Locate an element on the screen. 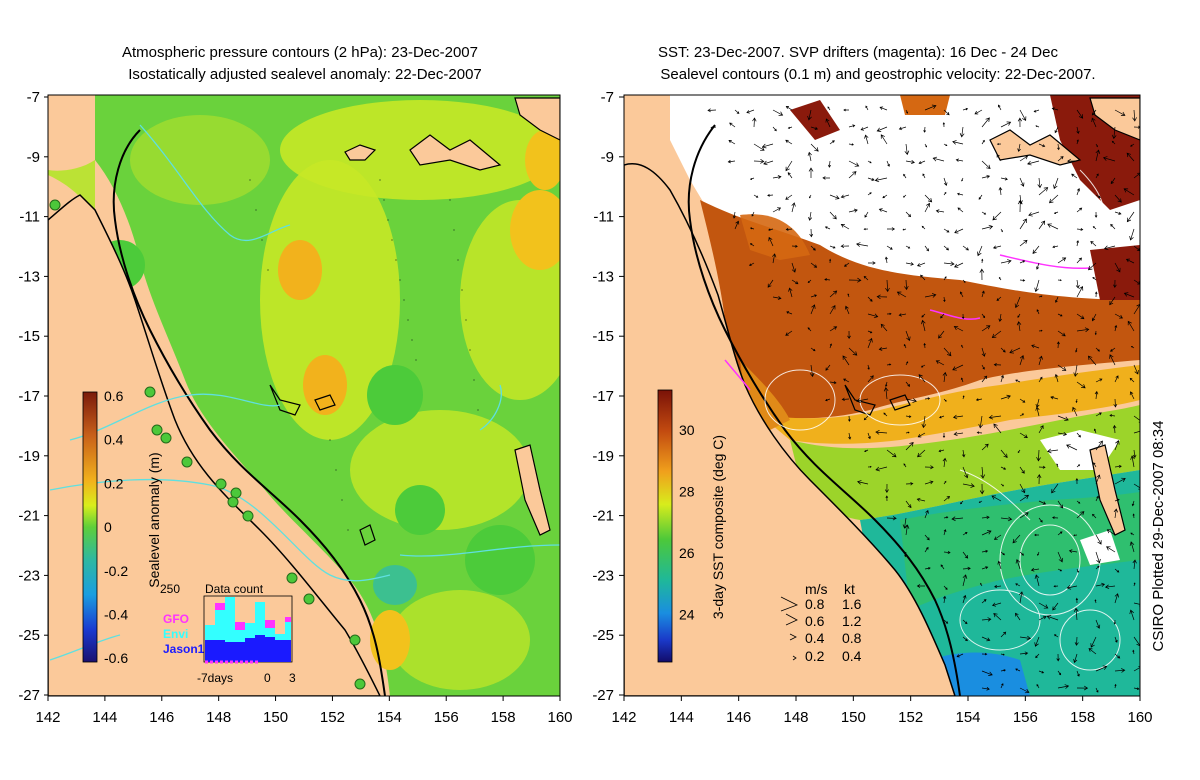 This screenshot has width=1200, height=780. lat-tick-label: -23 is located at coordinates (603, 575).